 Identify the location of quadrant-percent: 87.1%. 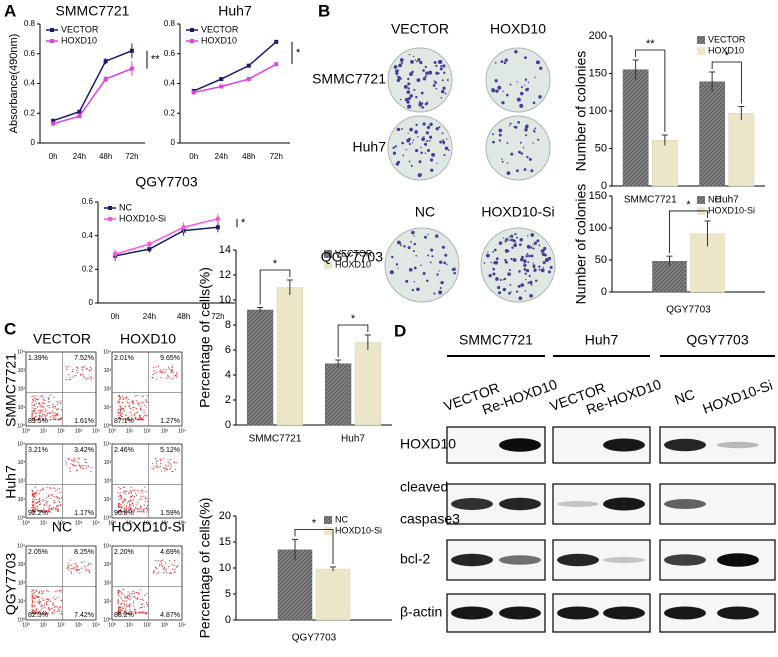
(124, 421).